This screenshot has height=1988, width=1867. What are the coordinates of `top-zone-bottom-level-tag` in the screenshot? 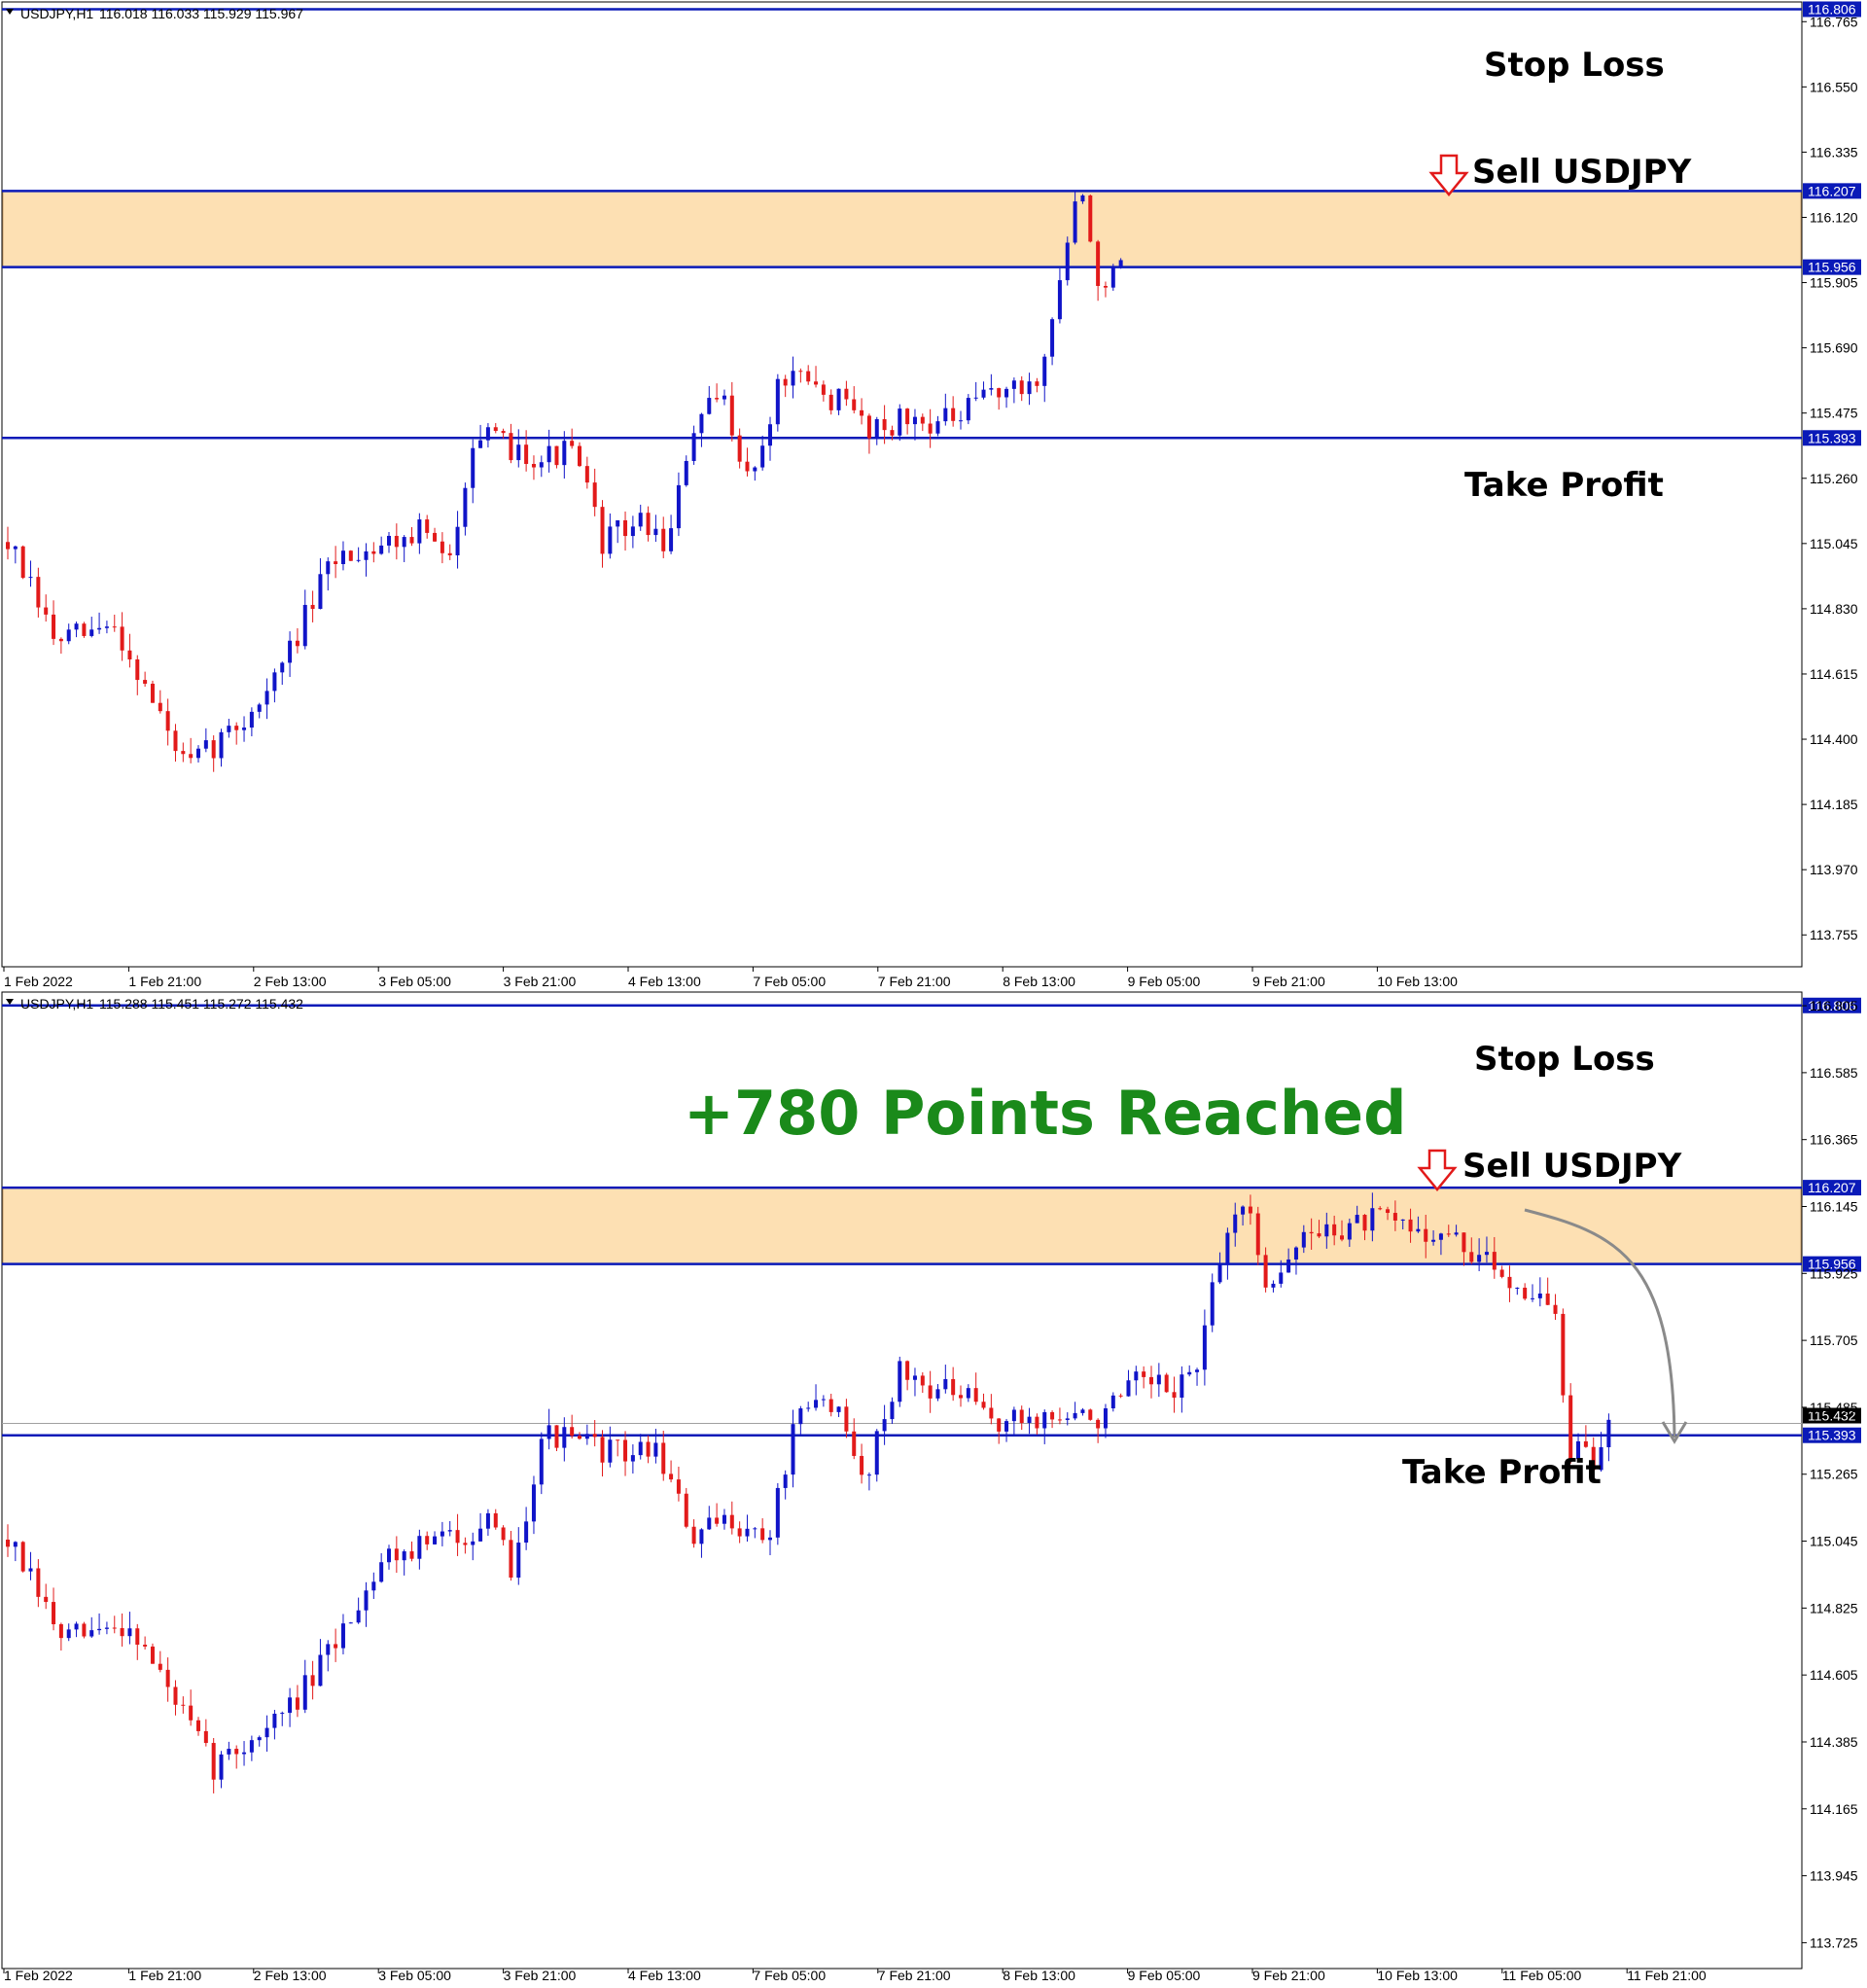 It's located at (1832, 267).